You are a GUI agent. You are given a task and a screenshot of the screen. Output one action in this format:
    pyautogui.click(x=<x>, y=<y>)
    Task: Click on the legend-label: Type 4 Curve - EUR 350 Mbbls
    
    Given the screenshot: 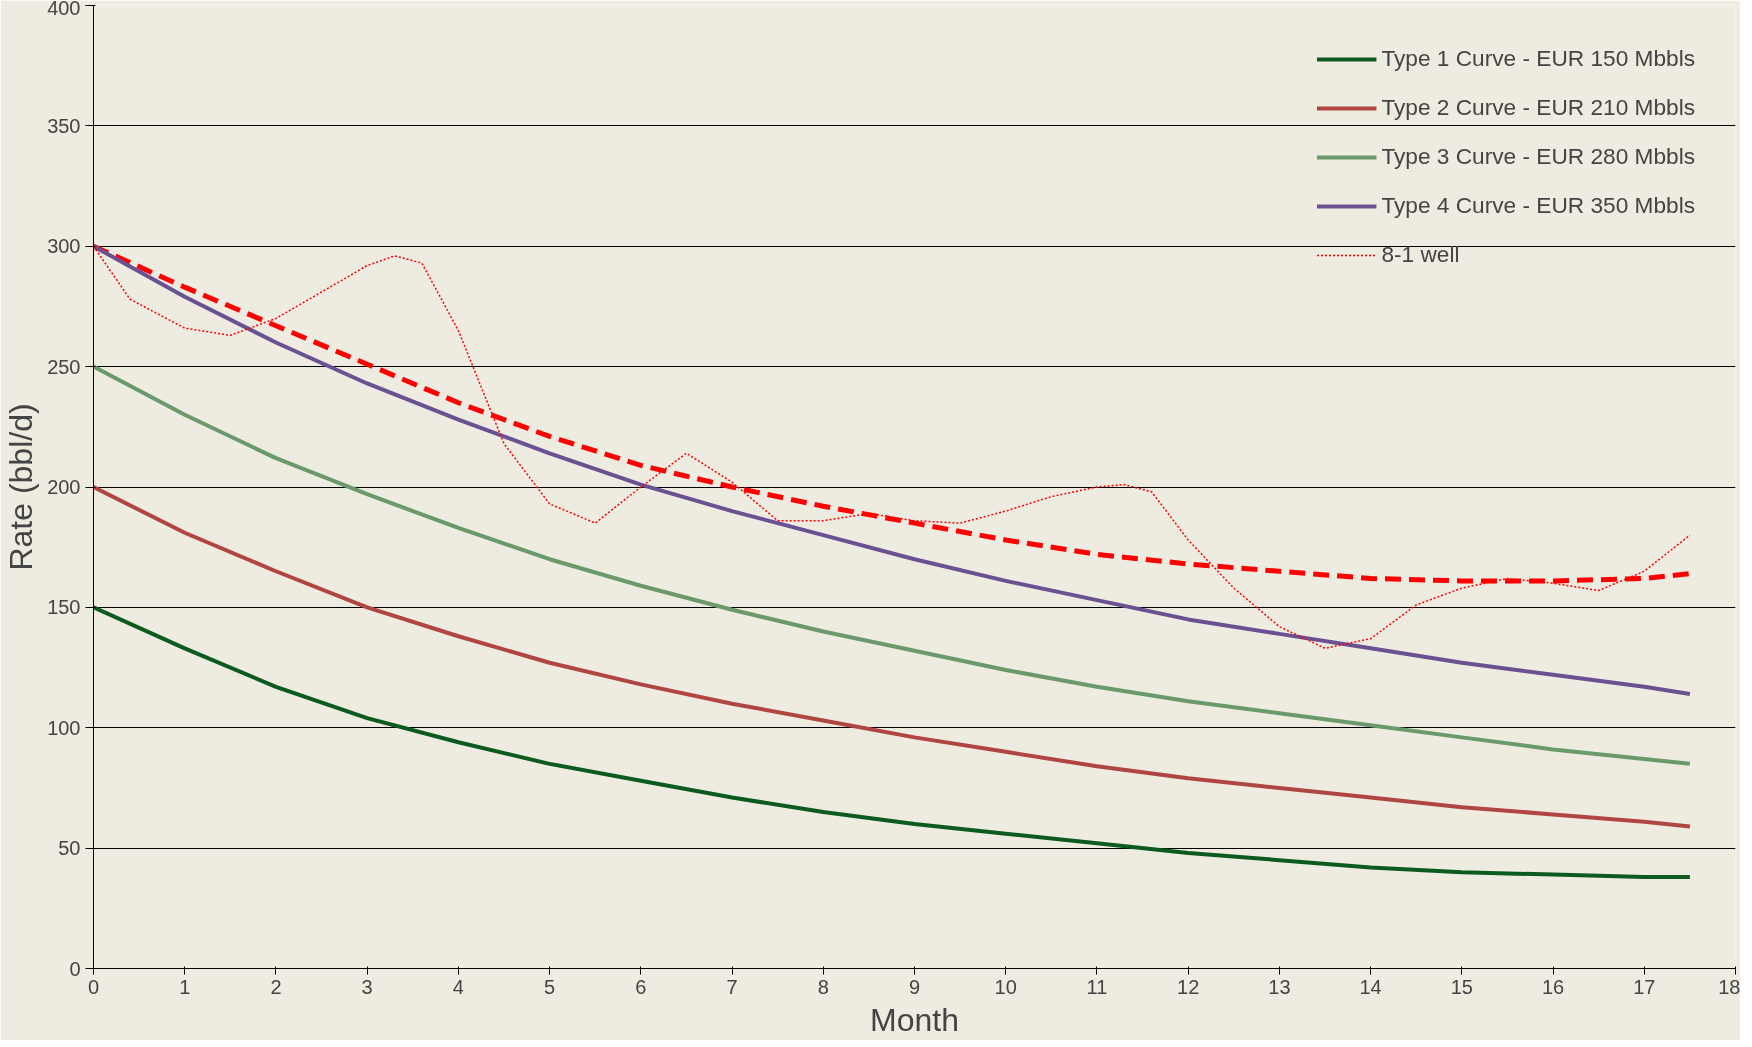 What is the action you would take?
    pyautogui.click(x=1538, y=205)
    